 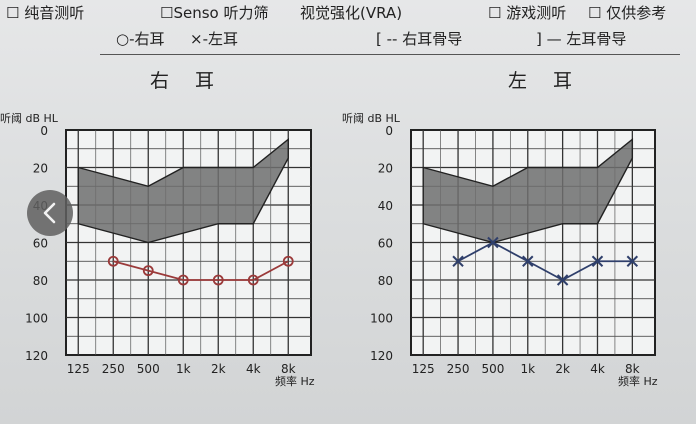 What do you see at coordinates (545, 81) in the screenshot?
I see `left-ear-title: 左 耳` at bounding box center [545, 81].